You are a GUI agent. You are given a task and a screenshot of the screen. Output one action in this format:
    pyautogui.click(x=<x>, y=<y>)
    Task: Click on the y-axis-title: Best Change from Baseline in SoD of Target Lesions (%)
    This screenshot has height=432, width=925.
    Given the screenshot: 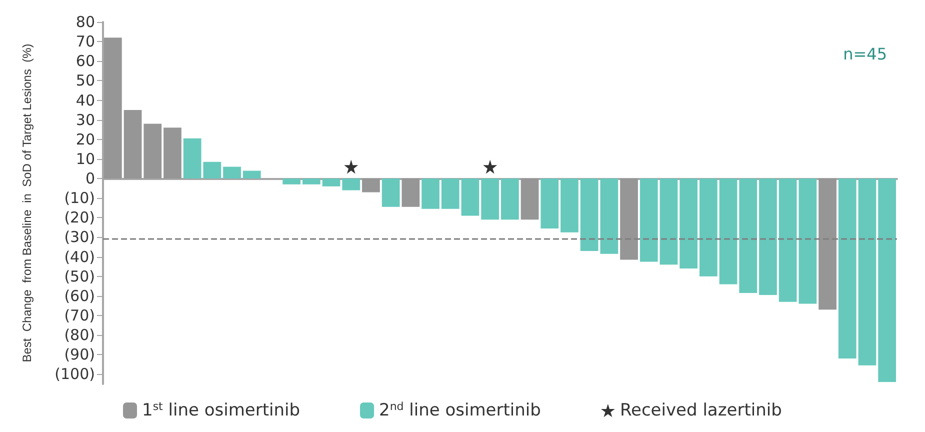 What is the action you would take?
    pyautogui.click(x=27, y=203)
    